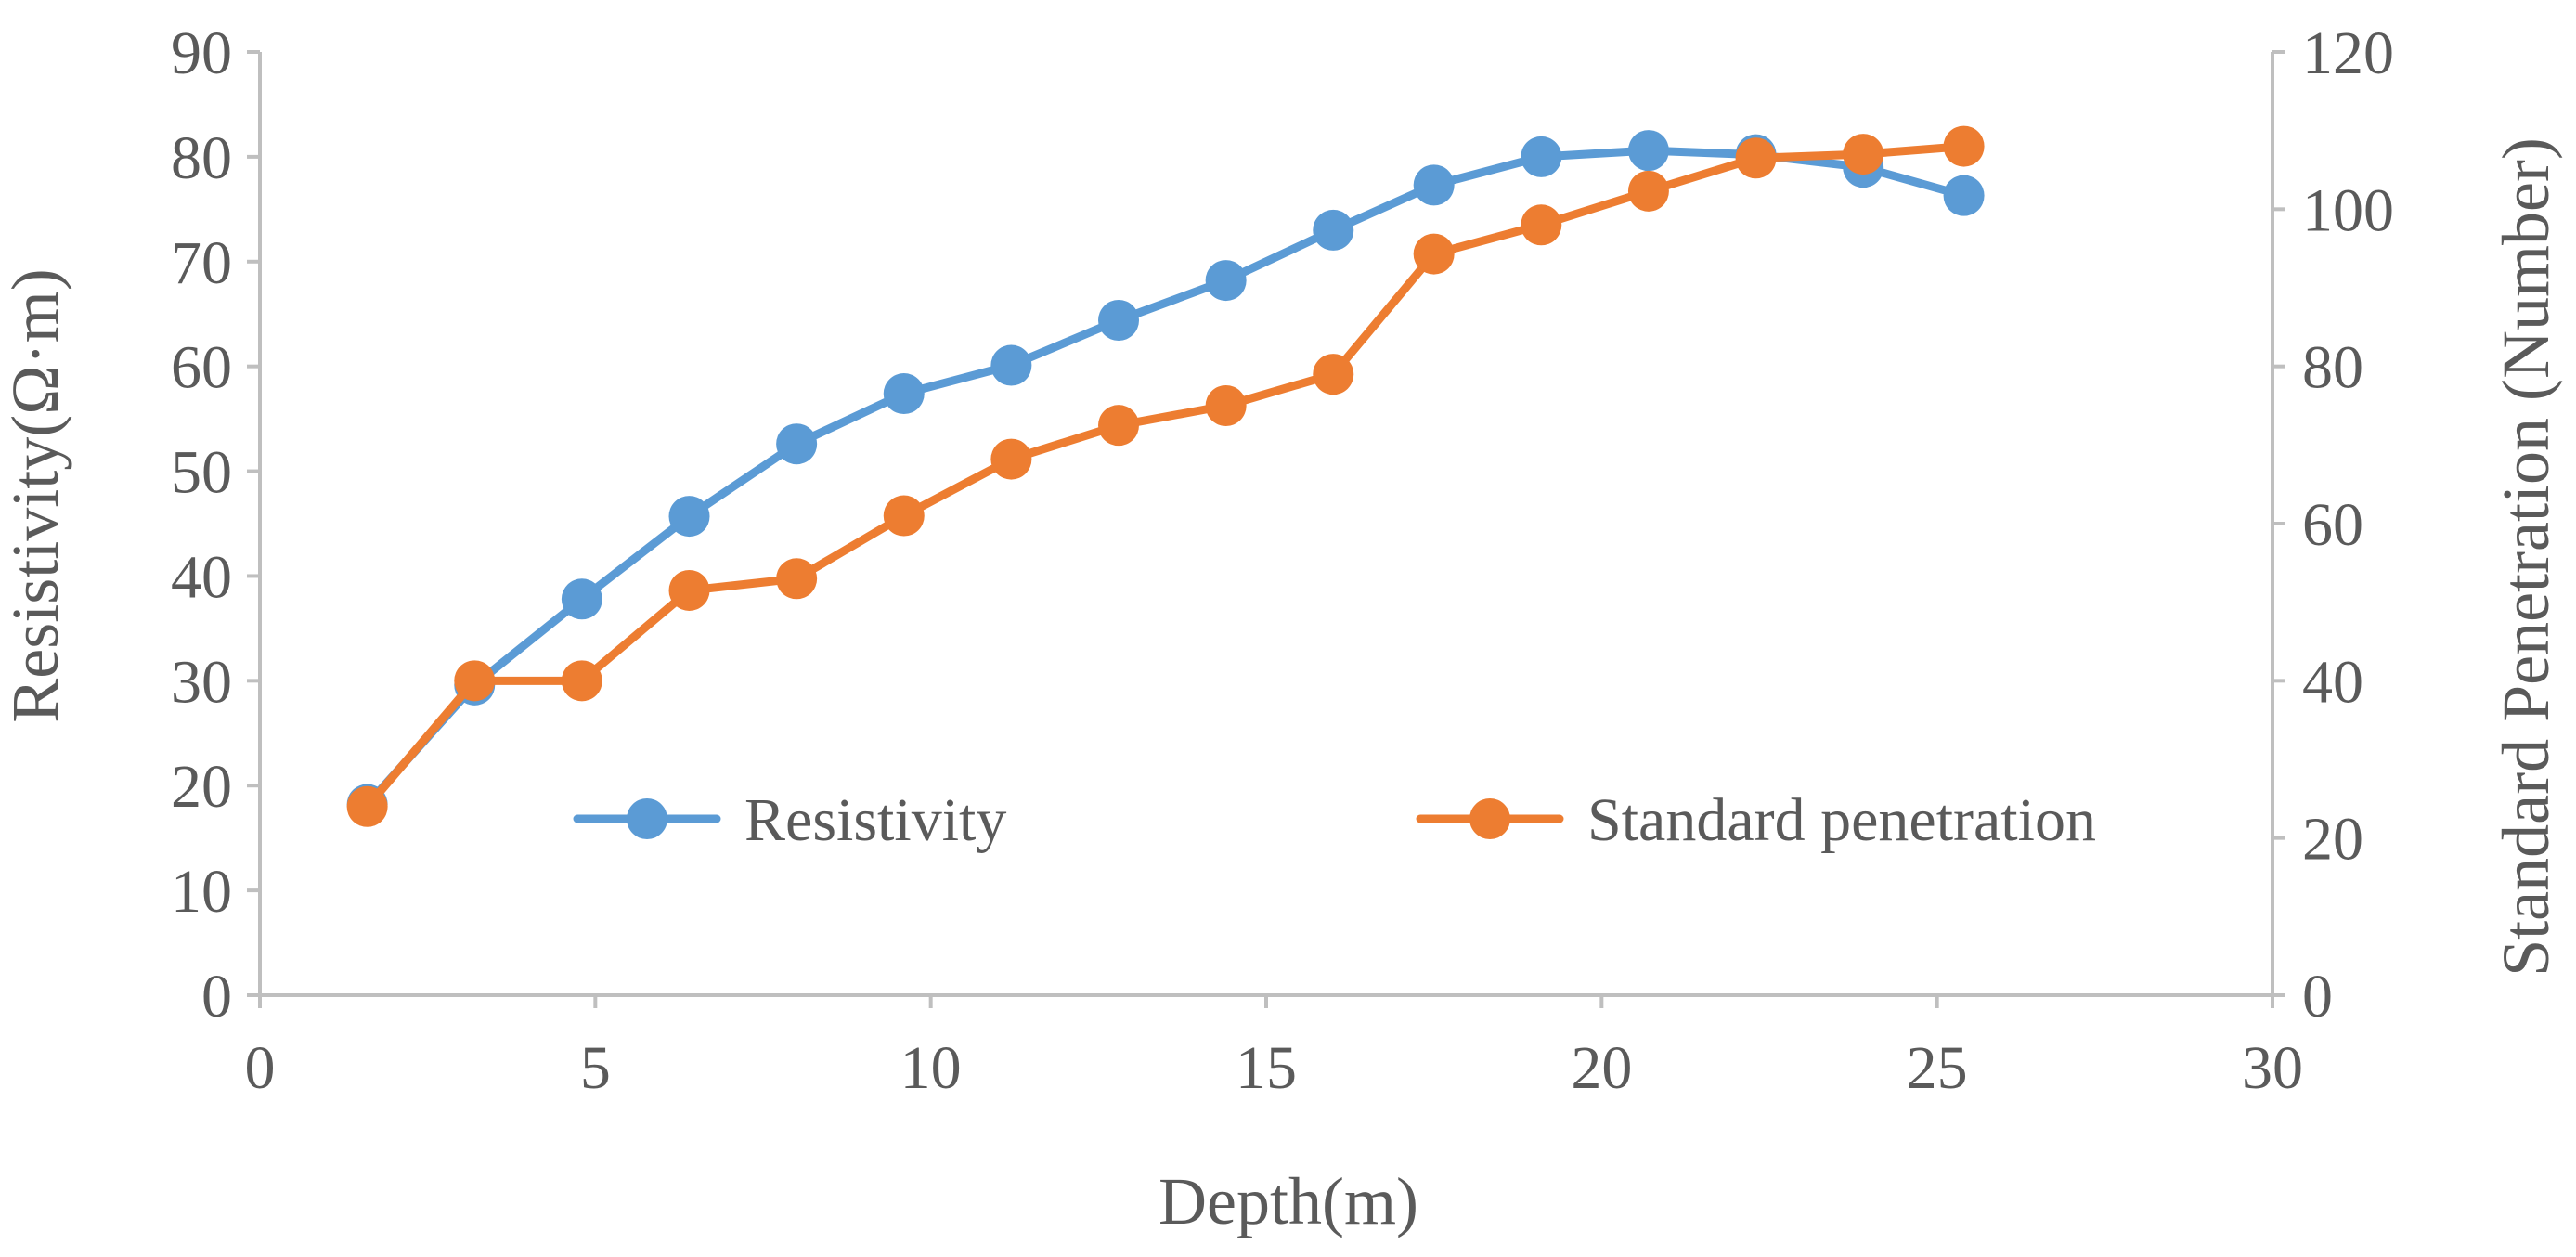 Image resolution: width=2576 pixels, height=1257 pixels. I want to click on x-tick-label: 30, so click(2272, 1068).